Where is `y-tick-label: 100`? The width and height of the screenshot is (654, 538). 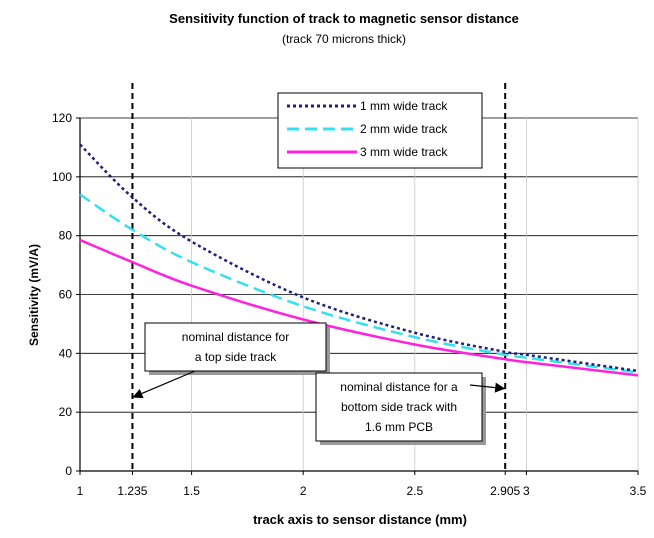 y-tick-label: 100 is located at coordinates (62, 177).